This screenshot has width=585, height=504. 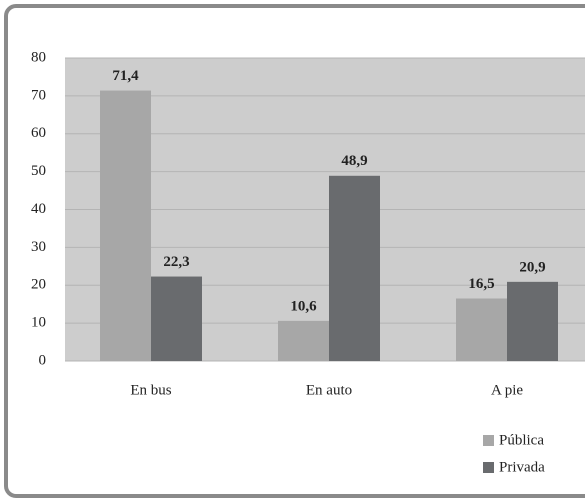 What do you see at coordinates (303, 306) in the screenshot?
I see `value-label: 10,6` at bounding box center [303, 306].